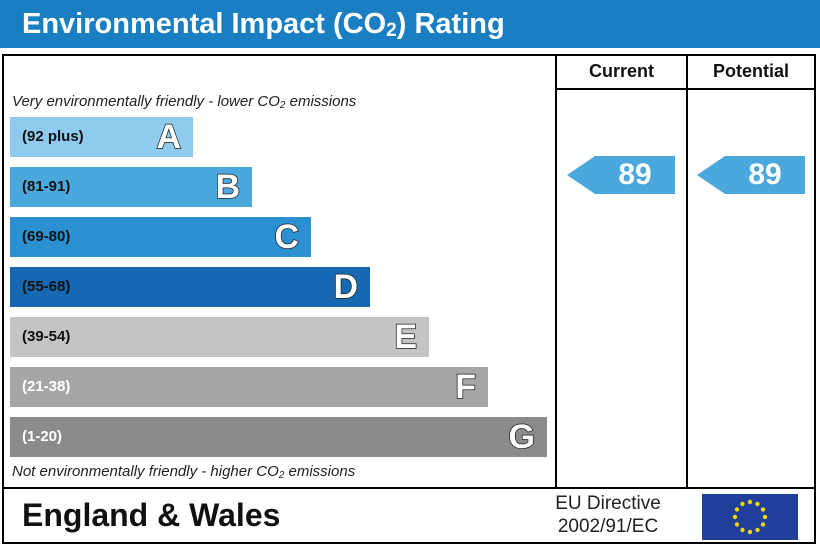 The image size is (820, 547). I want to click on divider-potential, so click(687, 271).